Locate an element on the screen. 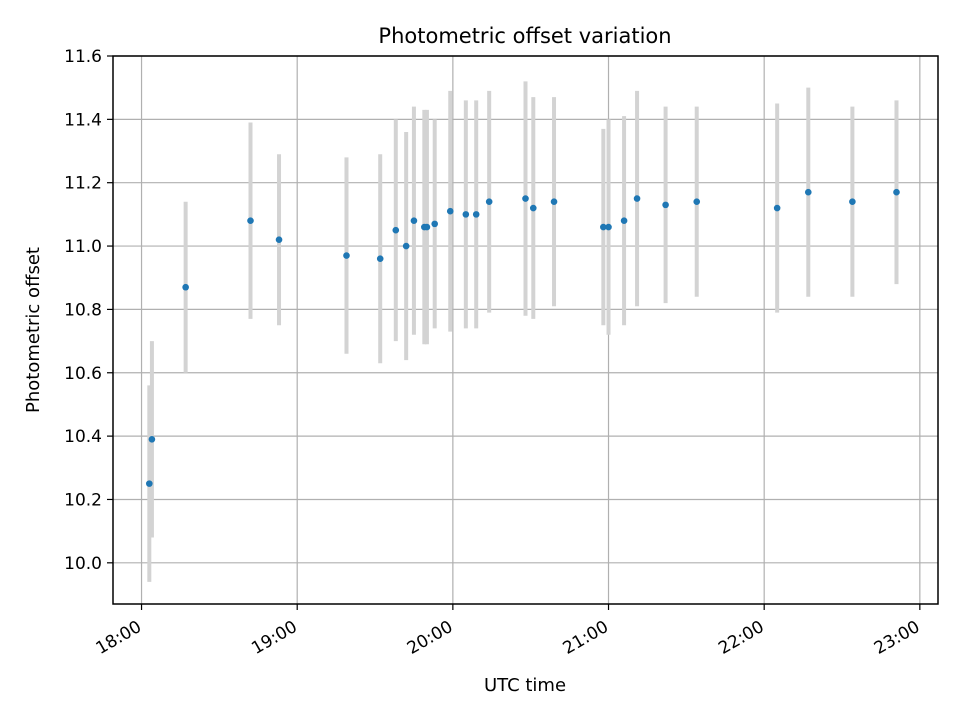  chart-title: Photometric offset variation is located at coordinates (524, 36).